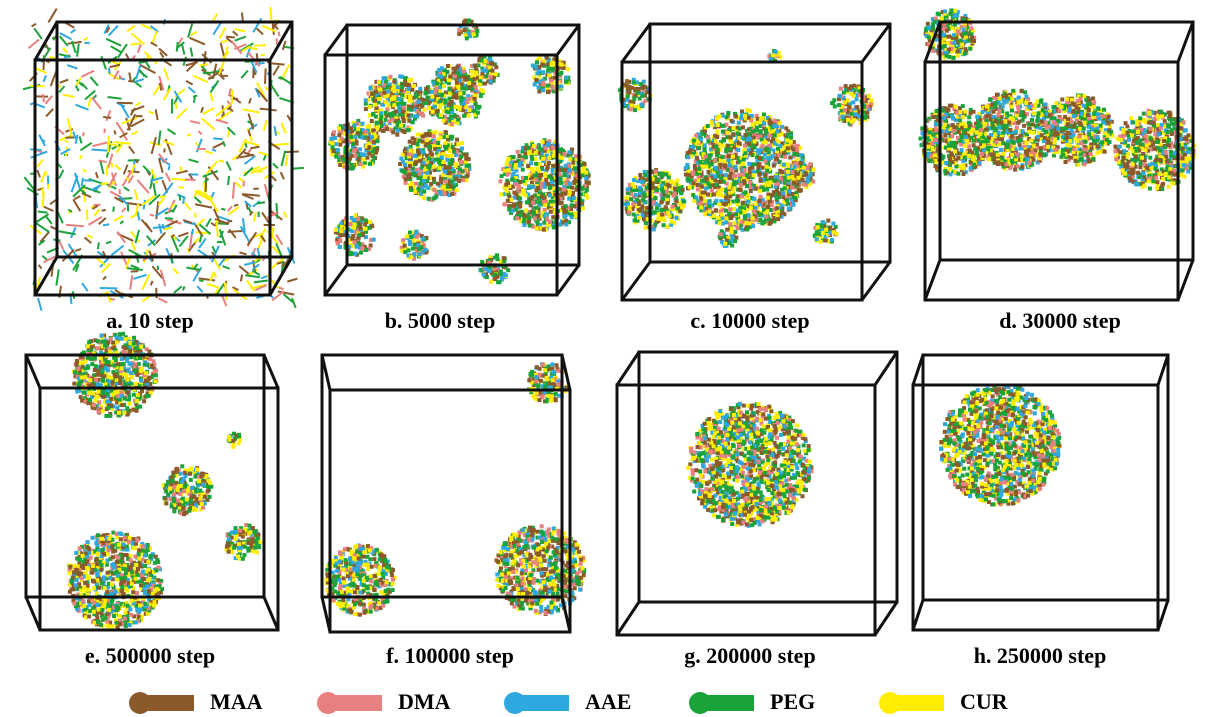 The image size is (1208, 717). I want to click on cube-back, so click(174, 139).